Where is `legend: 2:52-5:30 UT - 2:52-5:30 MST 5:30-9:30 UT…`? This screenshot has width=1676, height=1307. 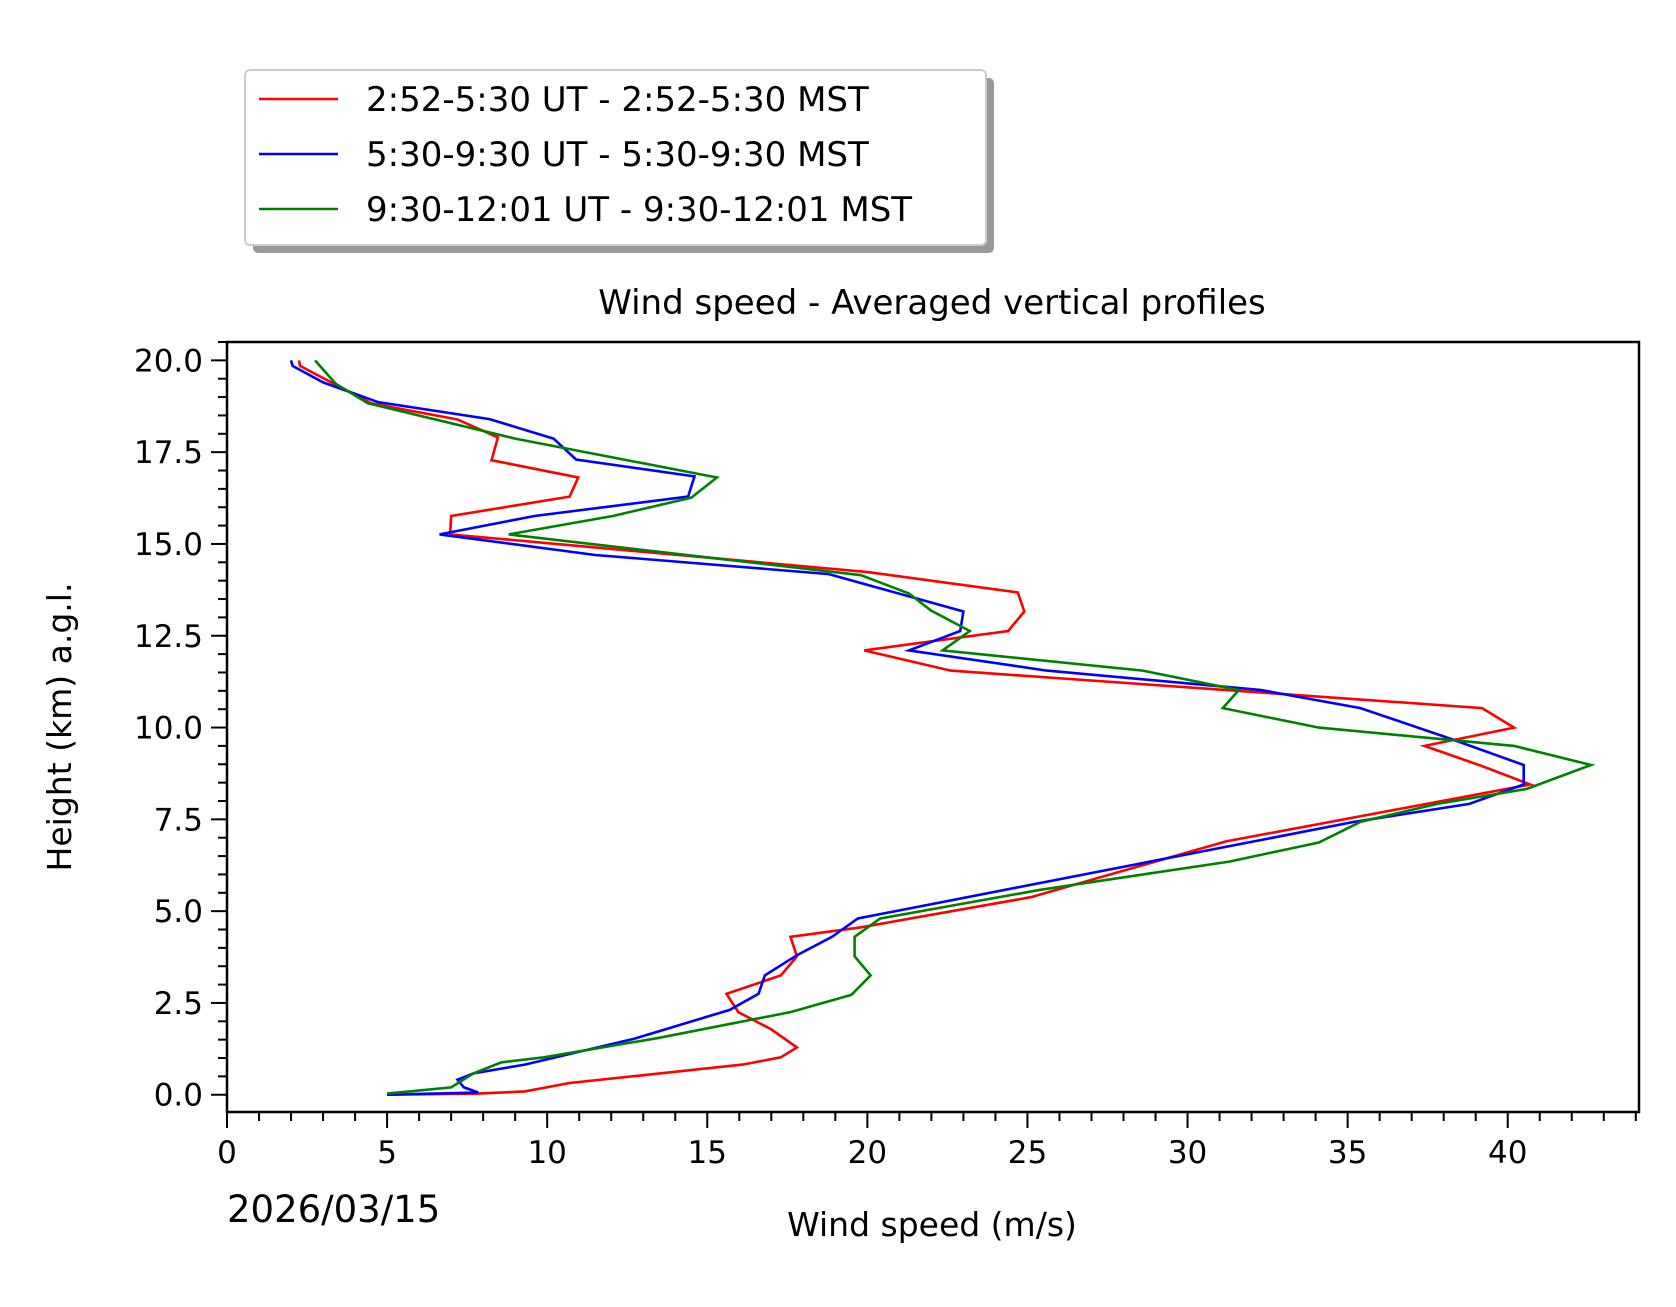 legend: 2:52-5:30 UT - 2:52-5:30 MST 5:30-9:30 UT… is located at coordinates (619, 161).